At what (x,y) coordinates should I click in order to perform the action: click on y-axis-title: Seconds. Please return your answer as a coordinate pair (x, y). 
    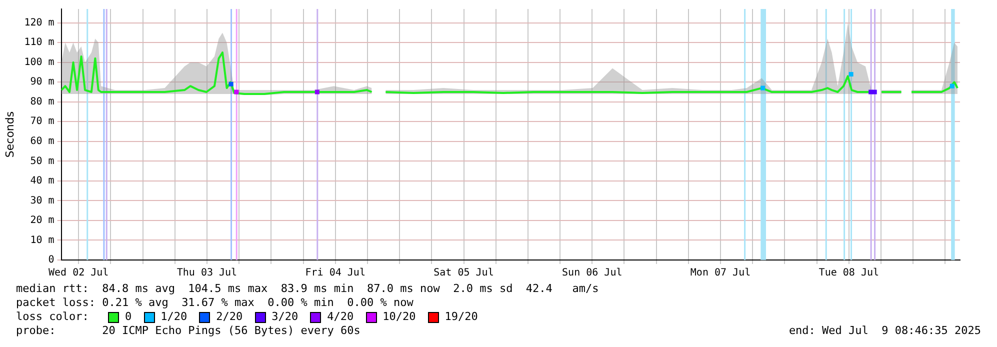
    Looking at the image, I should click on (9, 134).